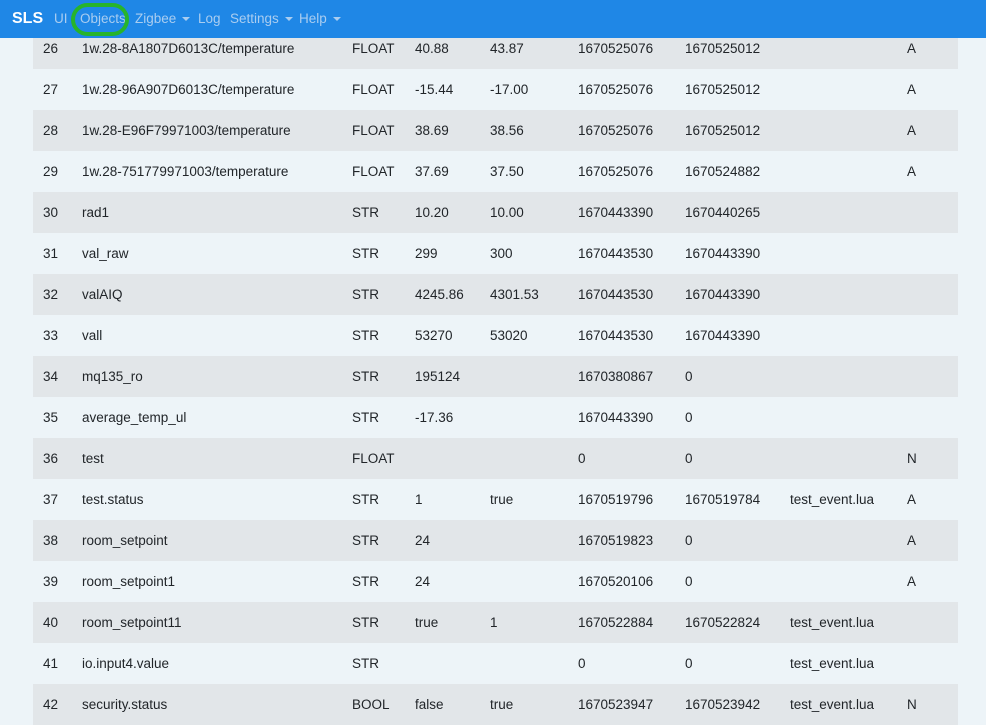  I want to click on cell-prev-value: 10.00, so click(507, 212).